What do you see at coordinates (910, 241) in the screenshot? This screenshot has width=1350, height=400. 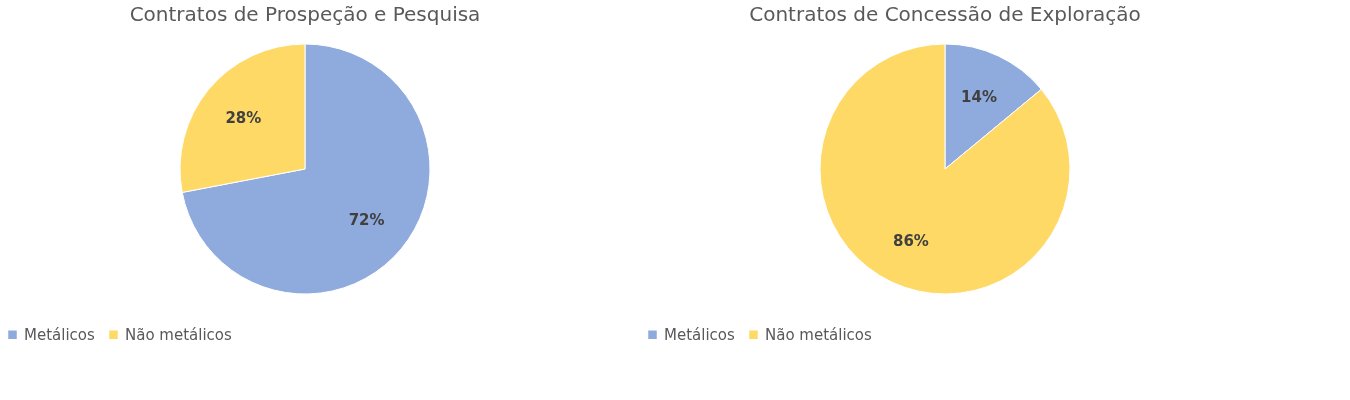 I see `data-label: 86%` at bounding box center [910, 241].